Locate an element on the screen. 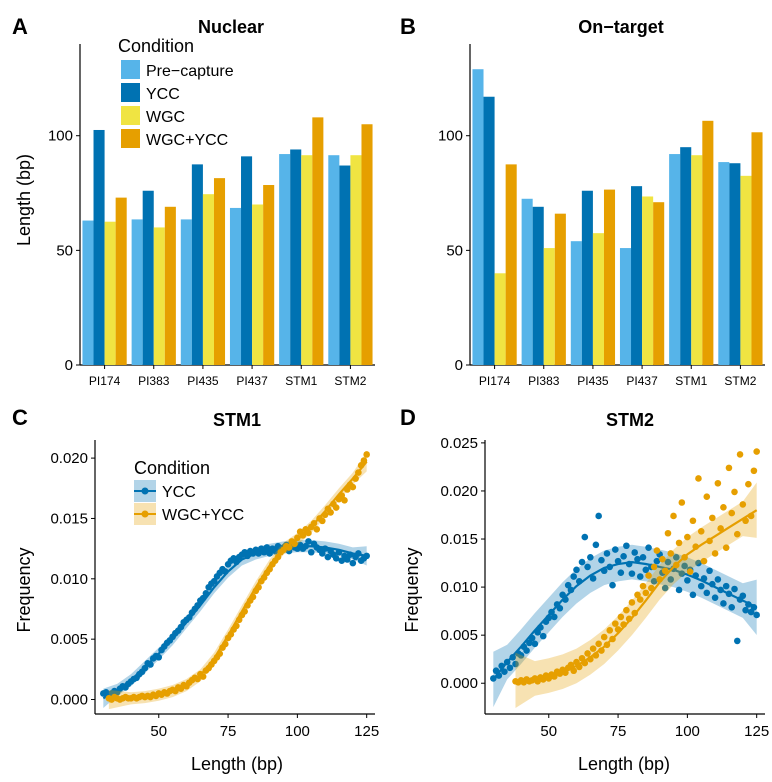  x-tick-label-d: 50 is located at coordinates (548, 731).